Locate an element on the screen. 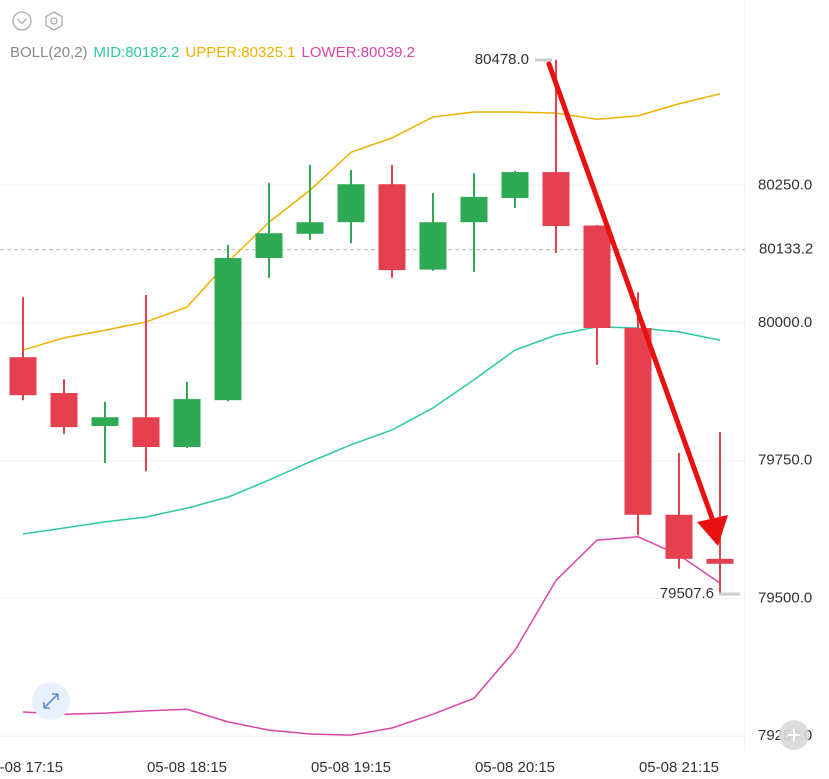 Image resolution: width=829 pixels, height=779 pixels. y-tick-label: 80250.0 is located at coordinates (785, 184).